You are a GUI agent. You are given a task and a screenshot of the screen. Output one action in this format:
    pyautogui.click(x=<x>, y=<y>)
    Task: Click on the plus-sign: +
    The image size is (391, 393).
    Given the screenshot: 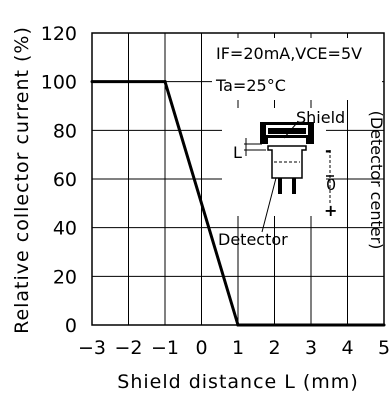 What is the action you would take?
    pyautogui.click(x=330, y=210)
    